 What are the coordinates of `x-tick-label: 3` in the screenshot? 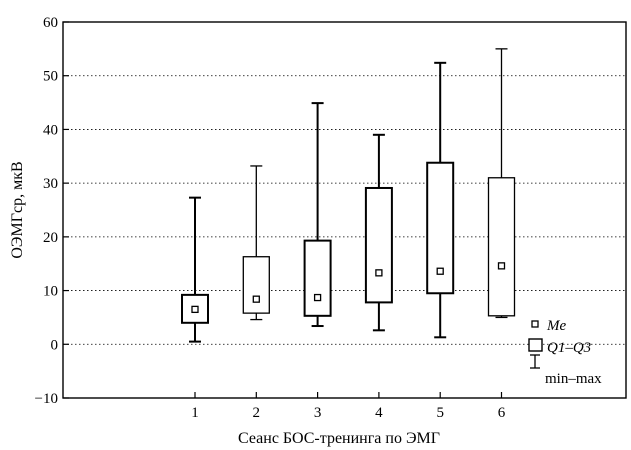 It's located at (318, 413).